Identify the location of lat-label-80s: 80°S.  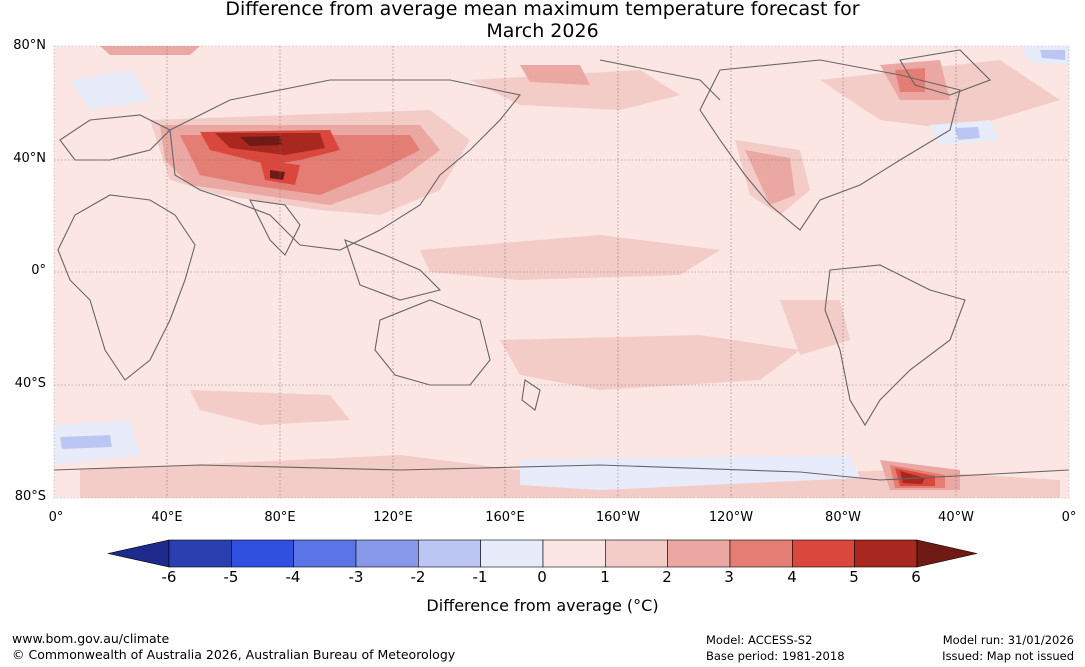
(30, 496).